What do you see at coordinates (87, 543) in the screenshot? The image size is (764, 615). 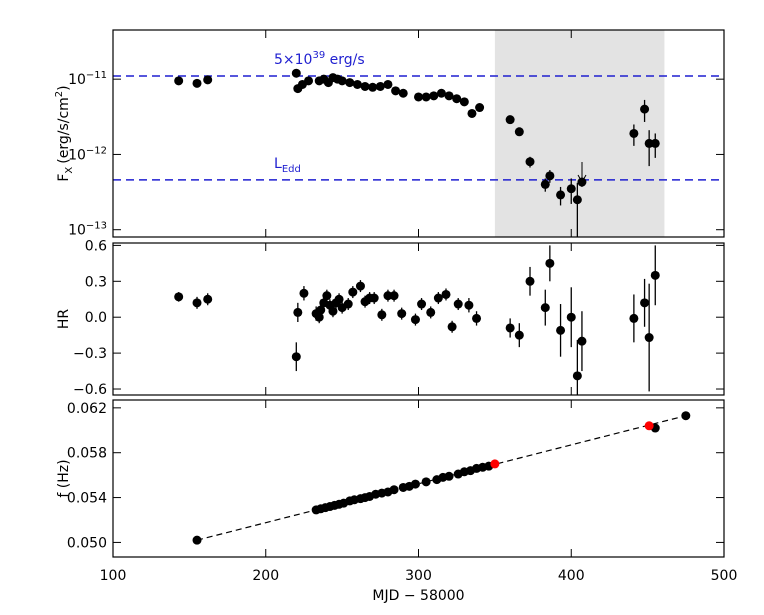 I see `y-tick-label: 0.050` at bounding box center [87, 543].